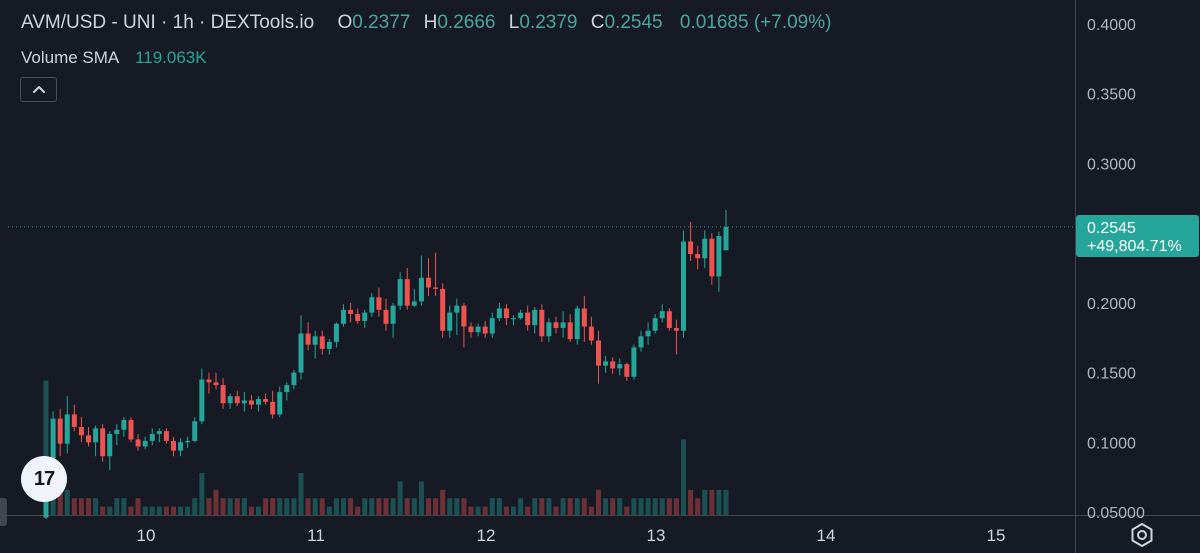 The height and width of the screenshot is (553, 1200). Describe the element at coordinates (70, 57) in the screenshot. I see `volume-sma-label: Volume SMA` at that location.